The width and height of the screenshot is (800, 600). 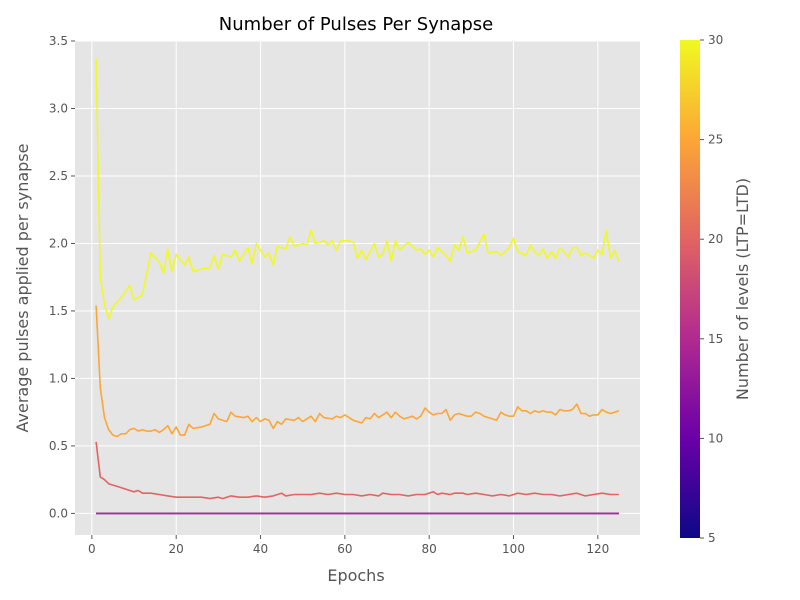 I want to click on x-tick-label: 120, so click(x=597, y=549).